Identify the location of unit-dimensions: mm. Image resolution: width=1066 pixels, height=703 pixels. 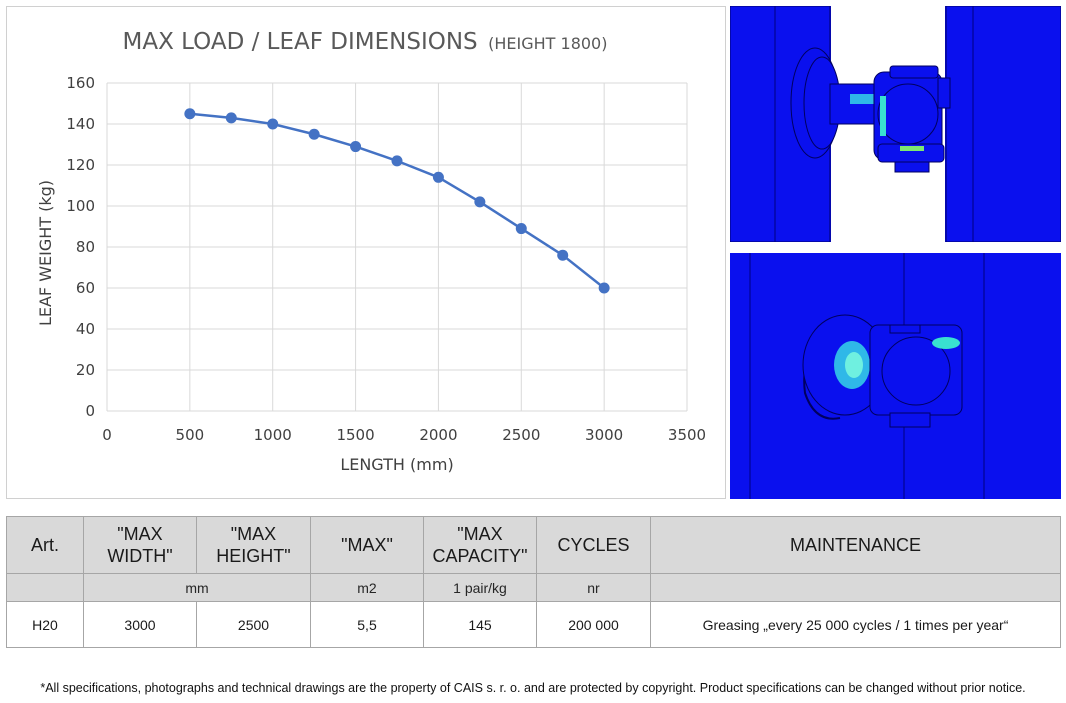
(197, 587).